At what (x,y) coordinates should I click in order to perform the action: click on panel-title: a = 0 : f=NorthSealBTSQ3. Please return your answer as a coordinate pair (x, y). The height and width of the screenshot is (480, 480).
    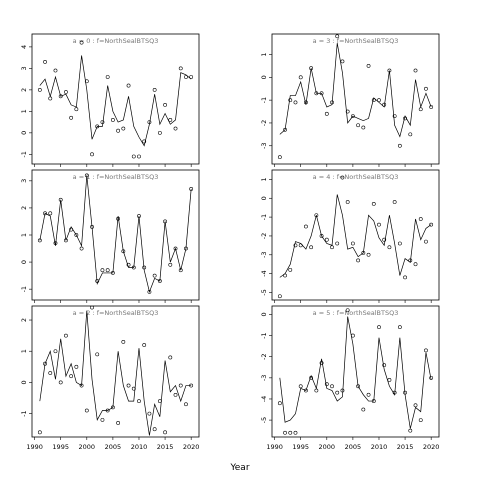
    Looking at the image, I should click on (116, 41).